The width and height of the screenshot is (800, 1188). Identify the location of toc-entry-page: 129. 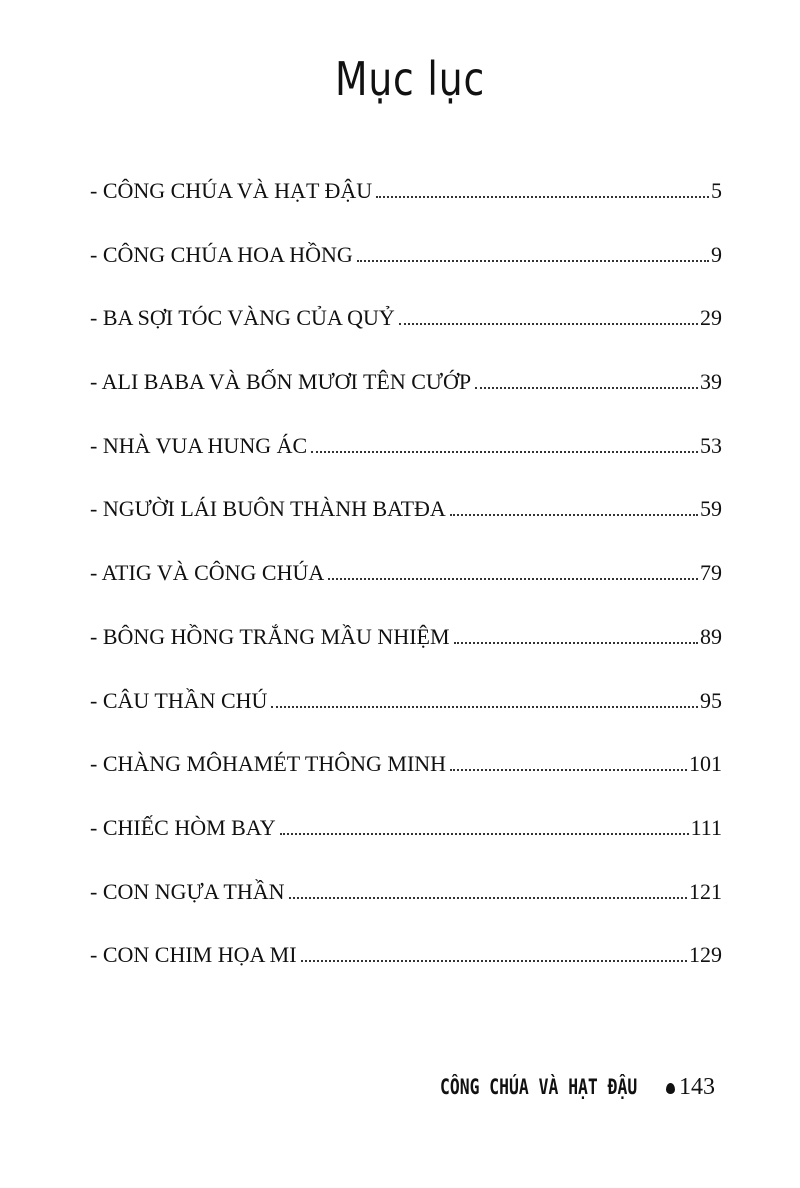
(705, 955).